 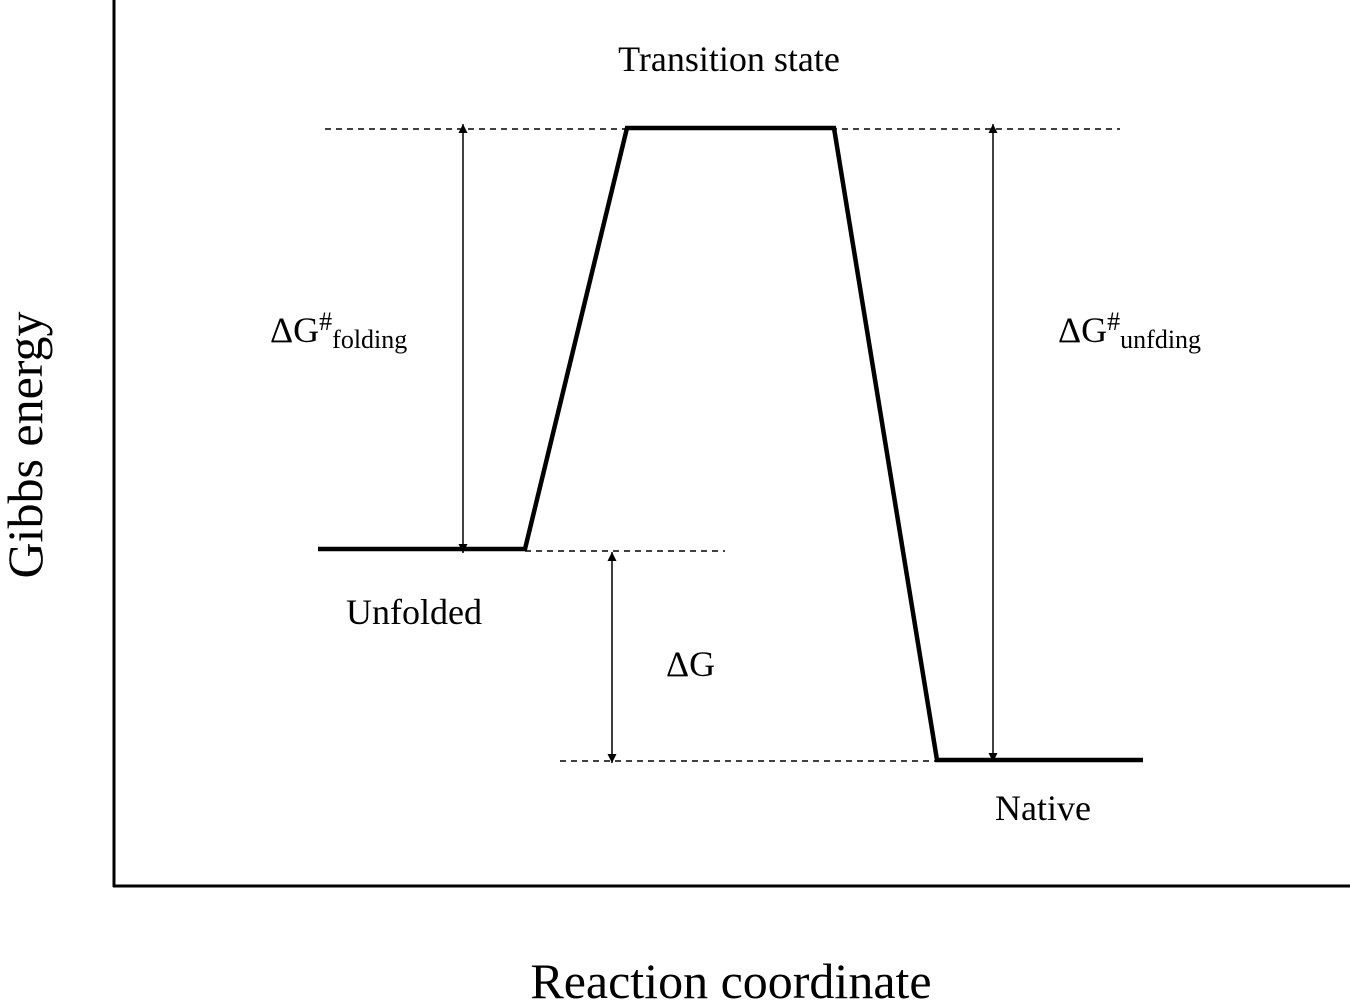 I want to click on folding-barrier-subscript: folding, so click(x=369, y=339).